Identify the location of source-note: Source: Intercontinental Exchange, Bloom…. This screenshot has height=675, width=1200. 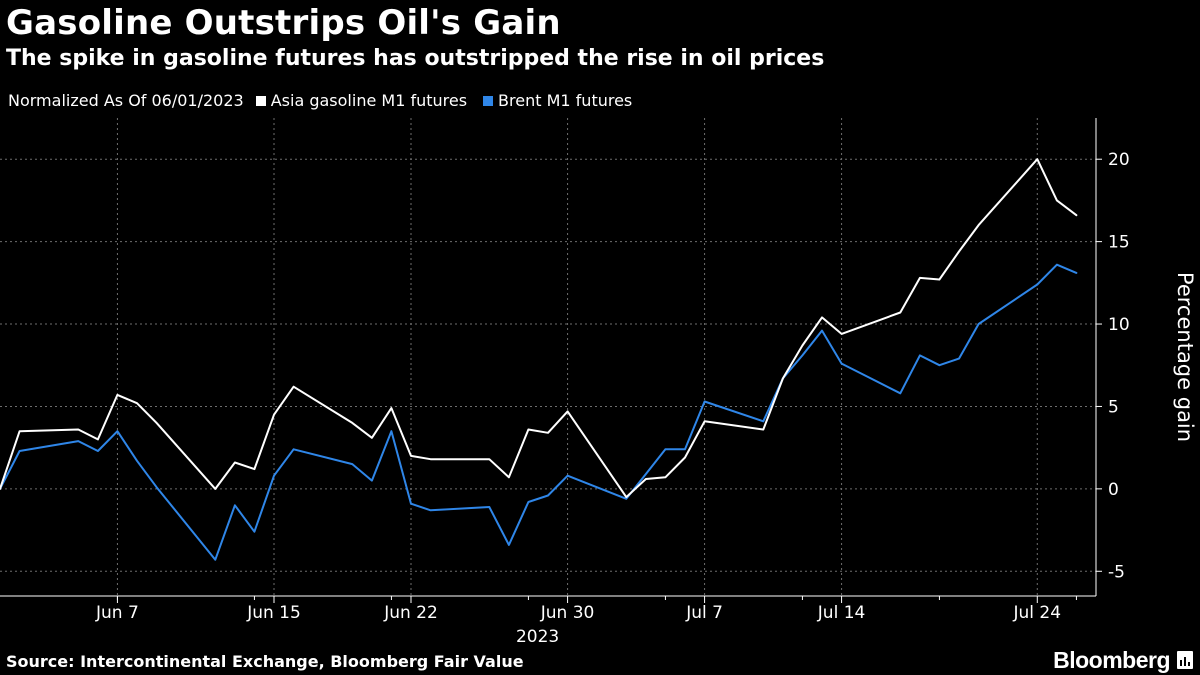
(265, 661).